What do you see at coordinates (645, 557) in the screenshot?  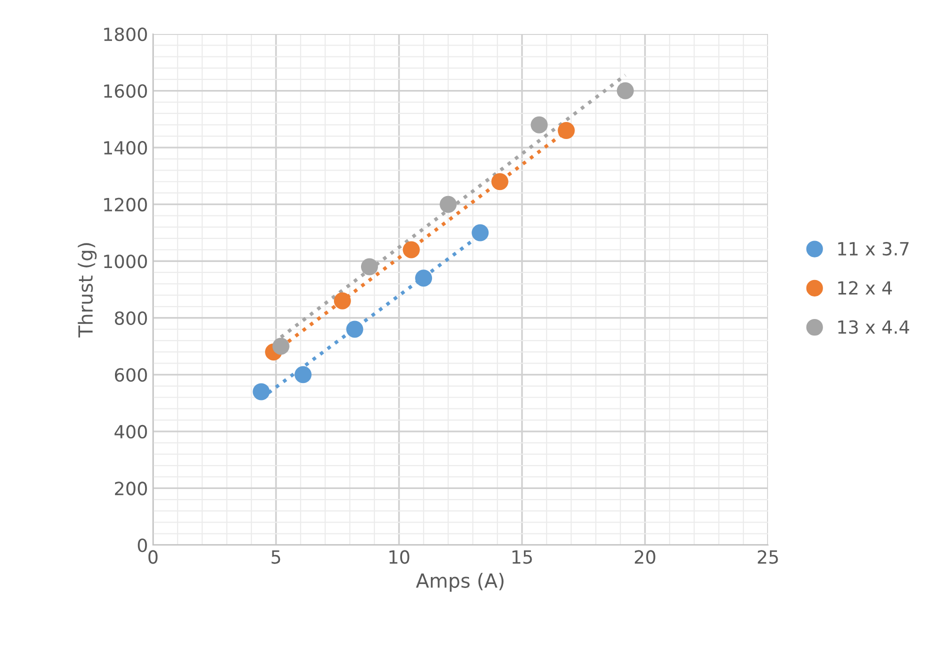 I see `x-tick-label: 20` at bounding box center [645, 557].